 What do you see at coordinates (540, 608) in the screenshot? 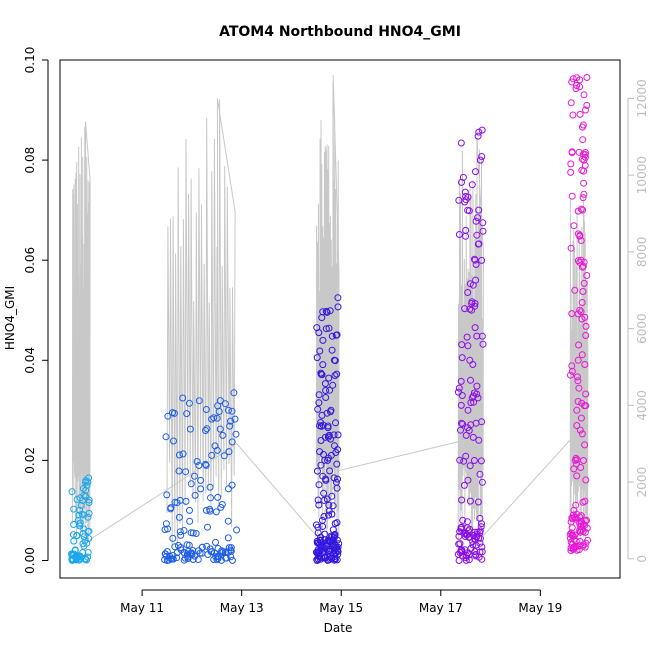
I see `x-tick-label: May 19` at bounding box center [540, 608].